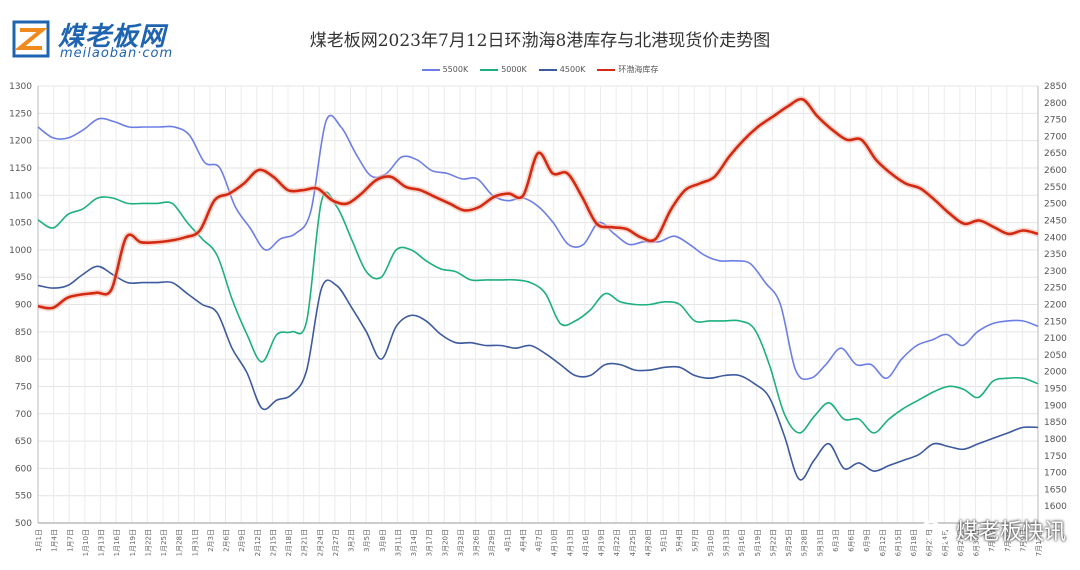  Describe the element at coordinates (70, 540) in the screenshot. I see `x-axis-tick-label: 1月7日` at that location.